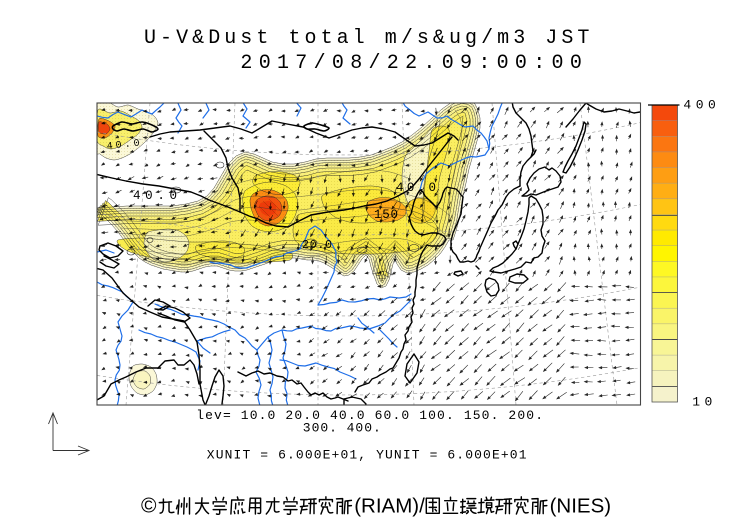 This screenshot has height=532, width=752. Describe the element at coordinates (701, 105) in the screenshot. I see `svg-text: 400` at that location.